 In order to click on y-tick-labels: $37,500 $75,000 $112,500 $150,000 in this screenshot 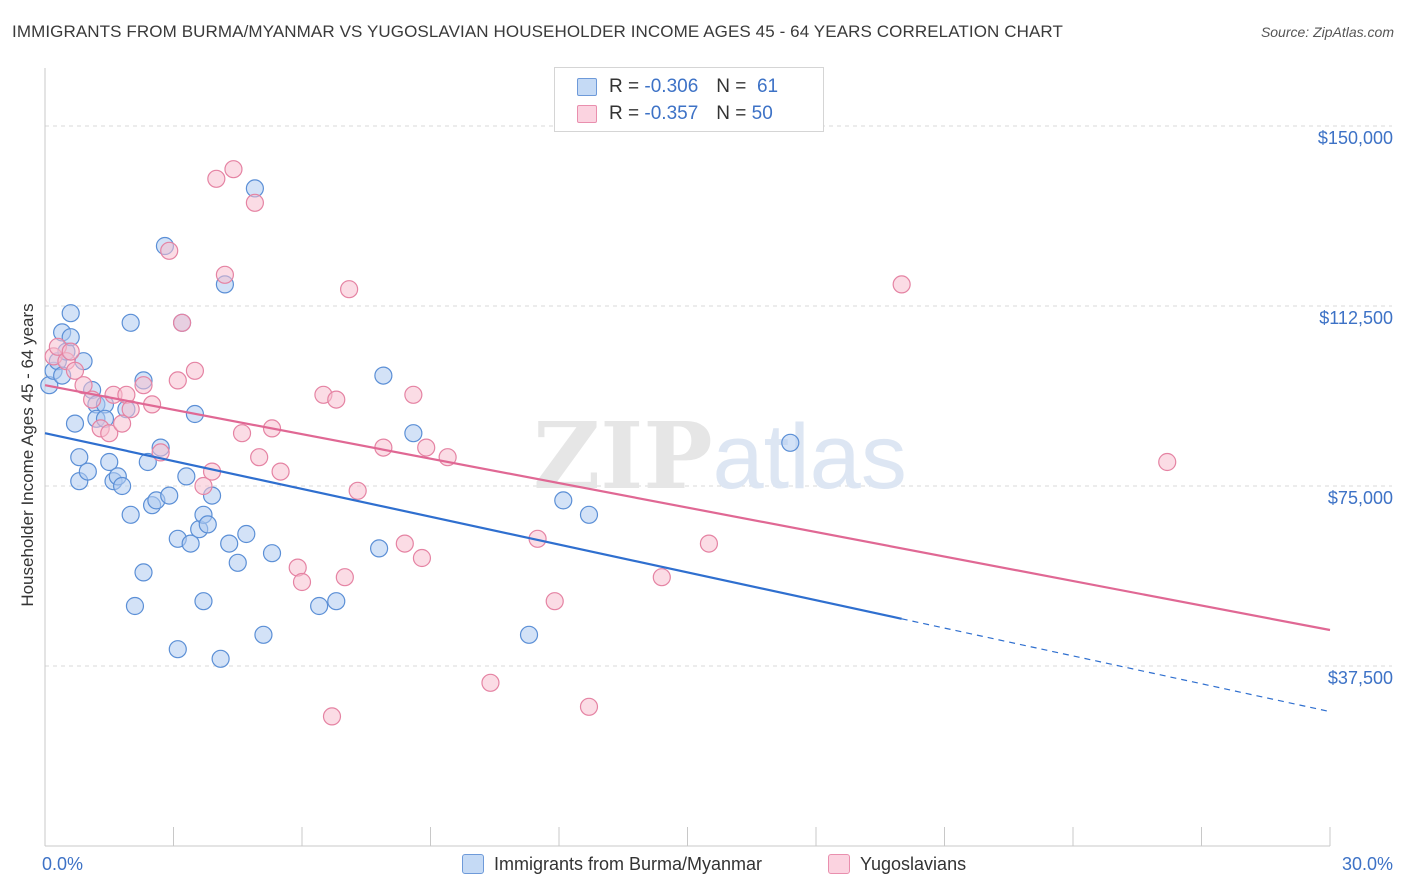, I will do `click(1355, 408)`.